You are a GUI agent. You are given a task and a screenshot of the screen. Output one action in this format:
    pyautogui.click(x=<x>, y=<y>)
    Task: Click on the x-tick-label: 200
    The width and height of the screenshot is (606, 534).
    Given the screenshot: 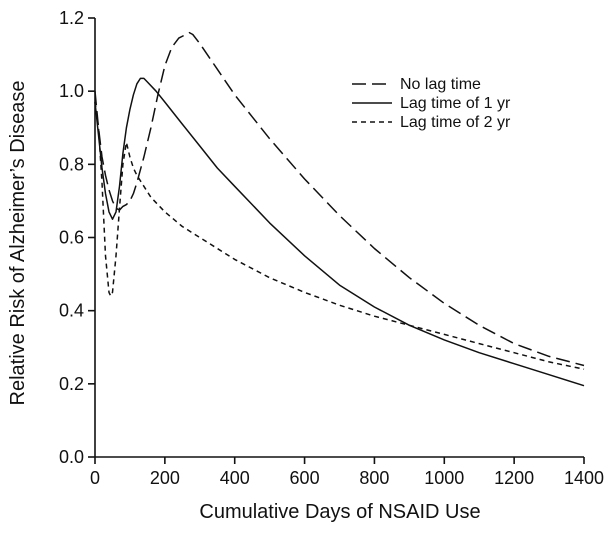 What is the action you would take?
    pyautogui.click(x=165, y=478)
    